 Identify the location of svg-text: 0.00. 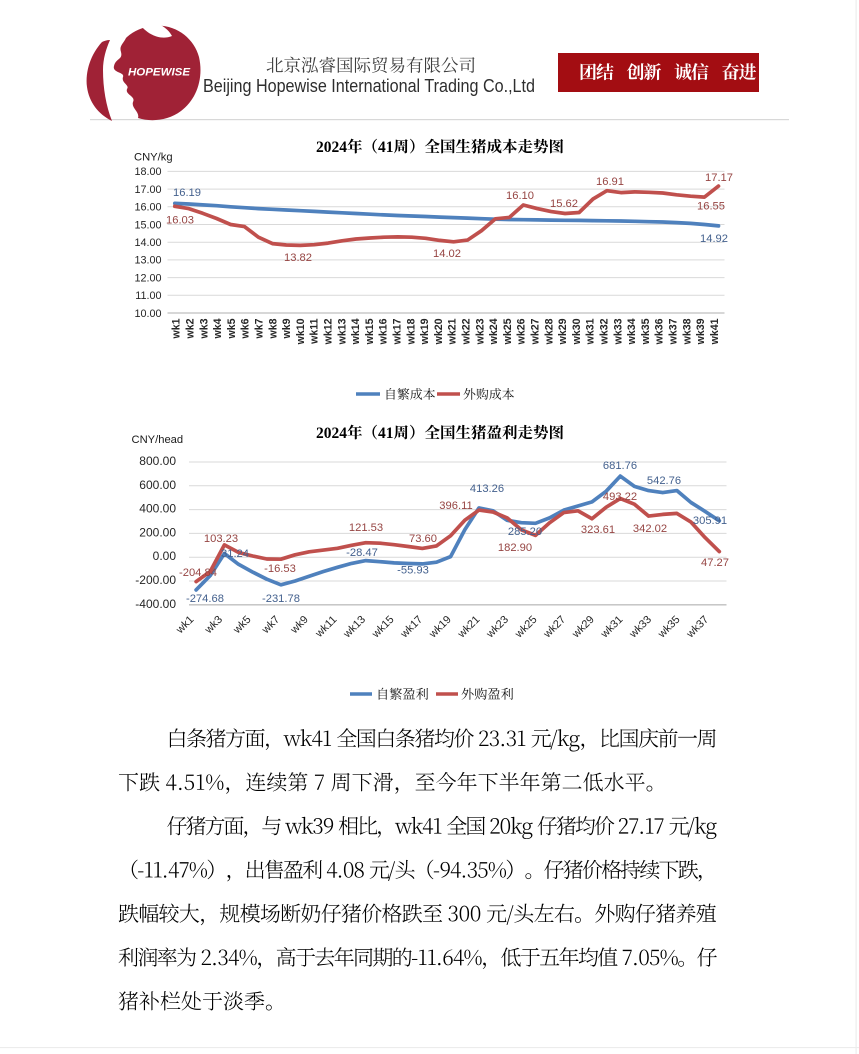
(165, 556).